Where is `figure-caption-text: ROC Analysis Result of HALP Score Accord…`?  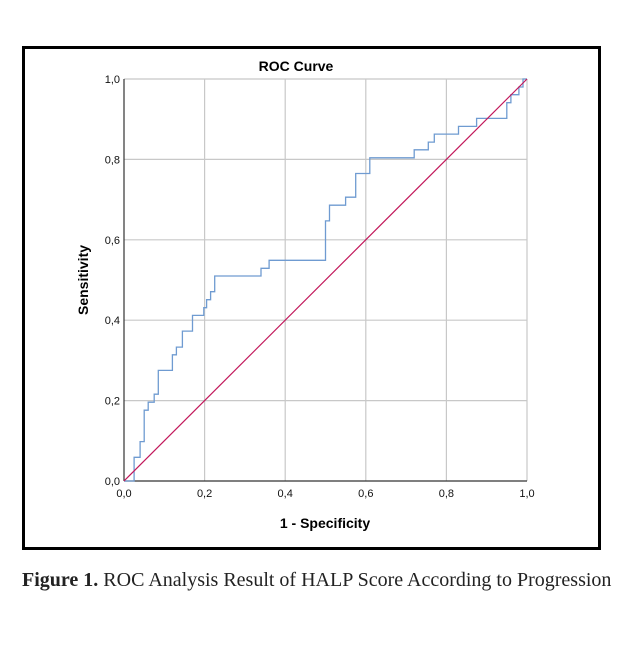 figure-caption-text: ROC Analysis Result of HALP Score Accord… is located at coordinates (355, 580).